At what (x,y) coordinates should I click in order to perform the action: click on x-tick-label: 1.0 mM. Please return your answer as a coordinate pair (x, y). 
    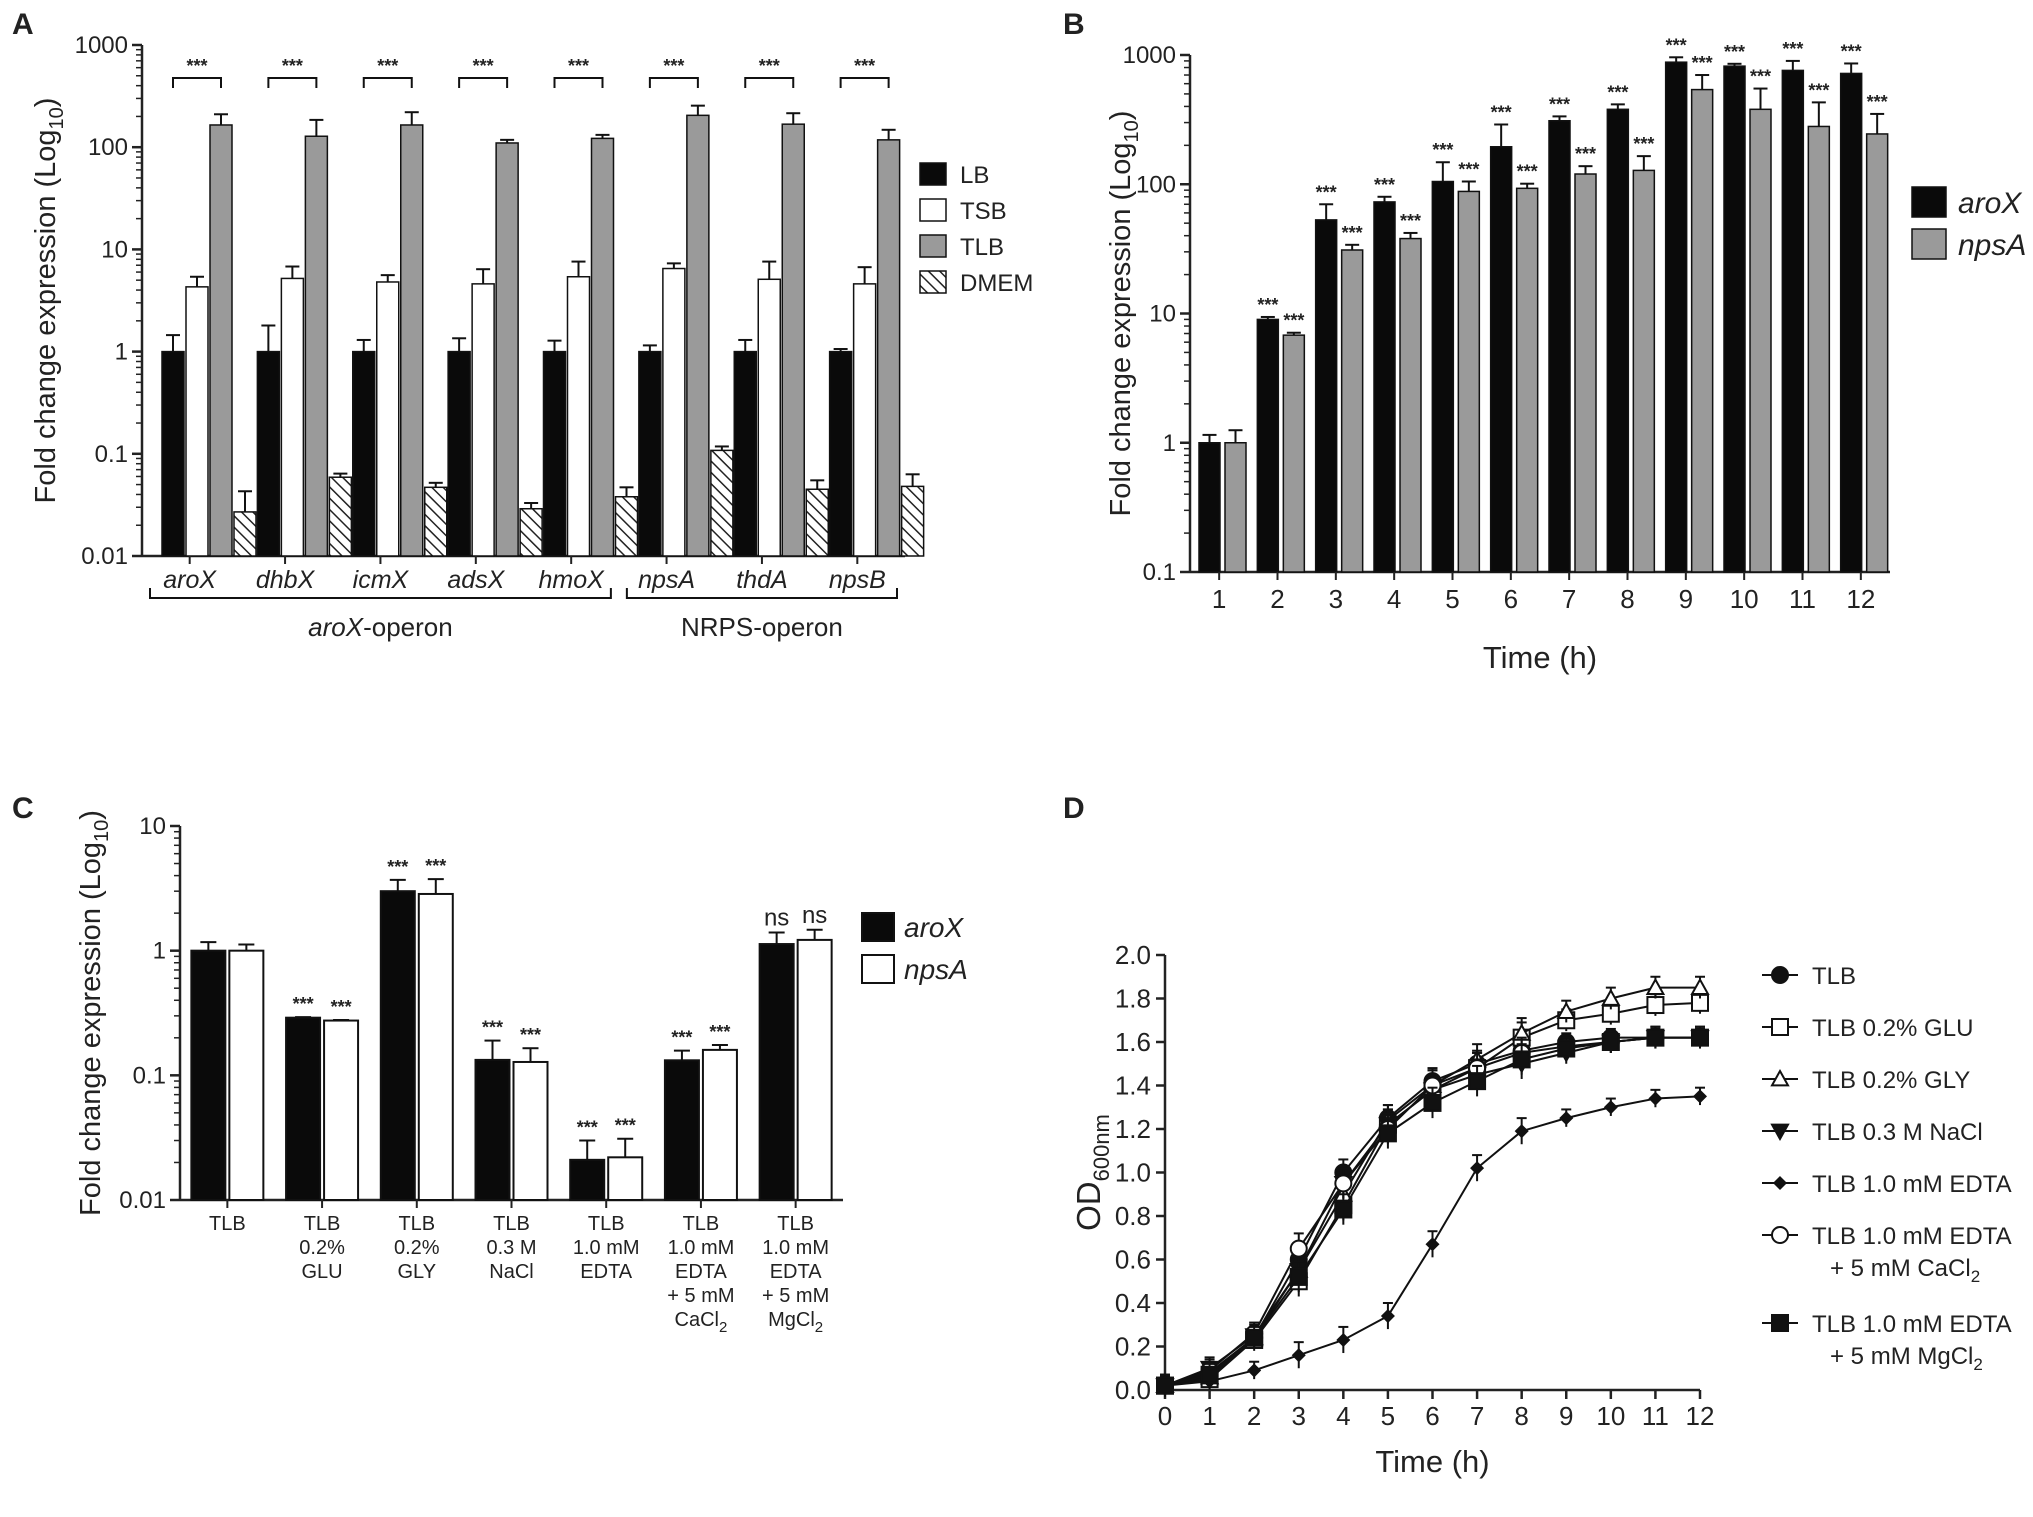
    Looking at the image, I should click on (606, 1248).